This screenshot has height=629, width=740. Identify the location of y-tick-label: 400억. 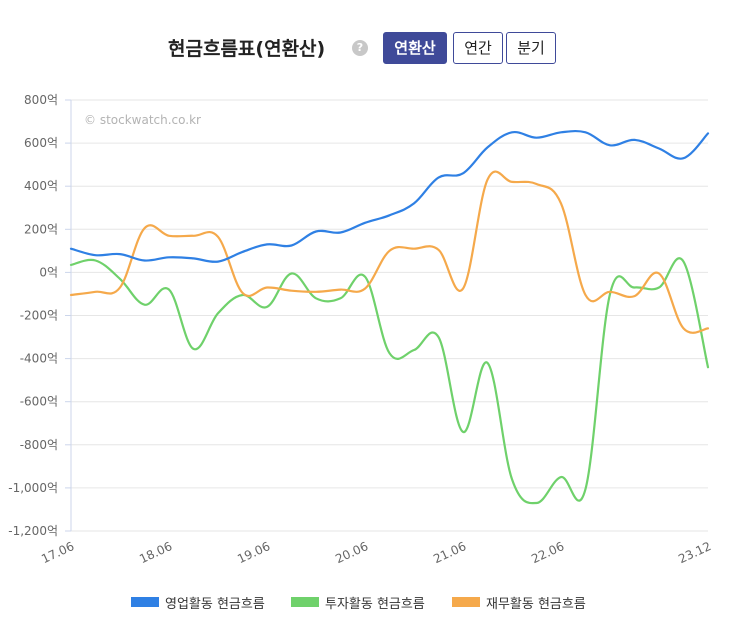
(41, 186).